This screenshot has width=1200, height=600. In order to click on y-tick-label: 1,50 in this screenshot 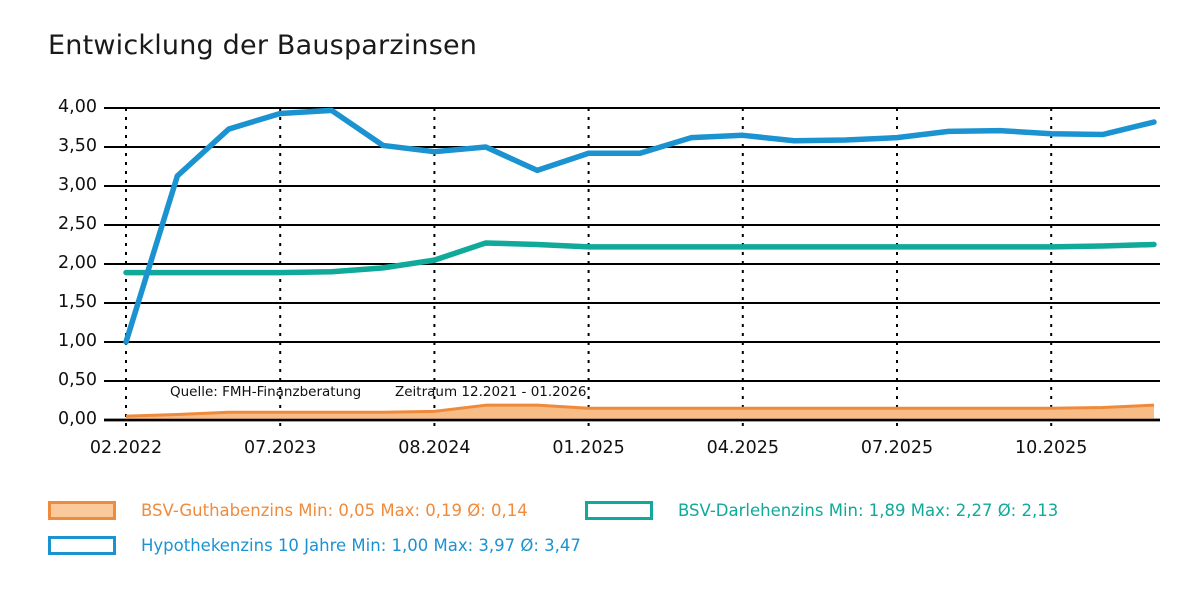, I will do `click(77, 302)`.